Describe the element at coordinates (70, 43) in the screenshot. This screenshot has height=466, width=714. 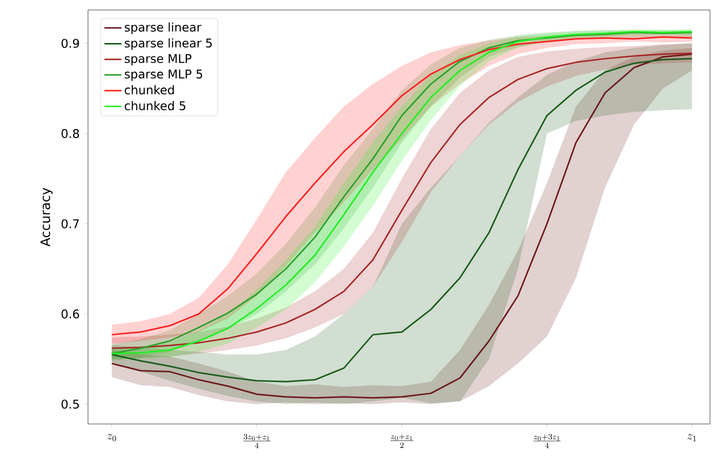
I see `y-tick-label: 0.9` at that location.